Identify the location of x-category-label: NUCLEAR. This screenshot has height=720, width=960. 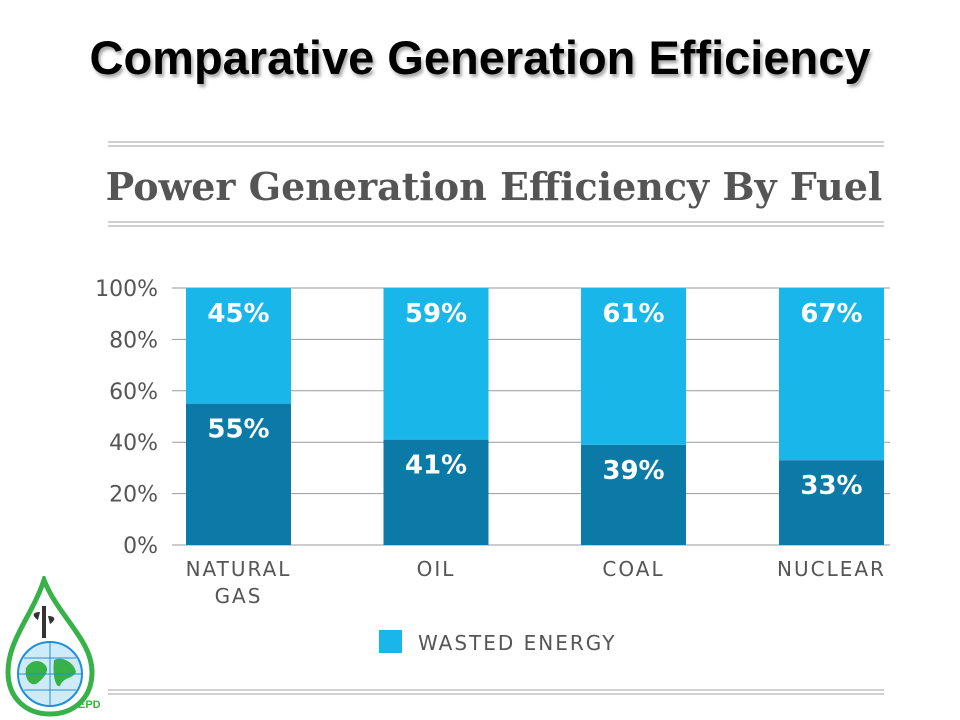
(831, 569).